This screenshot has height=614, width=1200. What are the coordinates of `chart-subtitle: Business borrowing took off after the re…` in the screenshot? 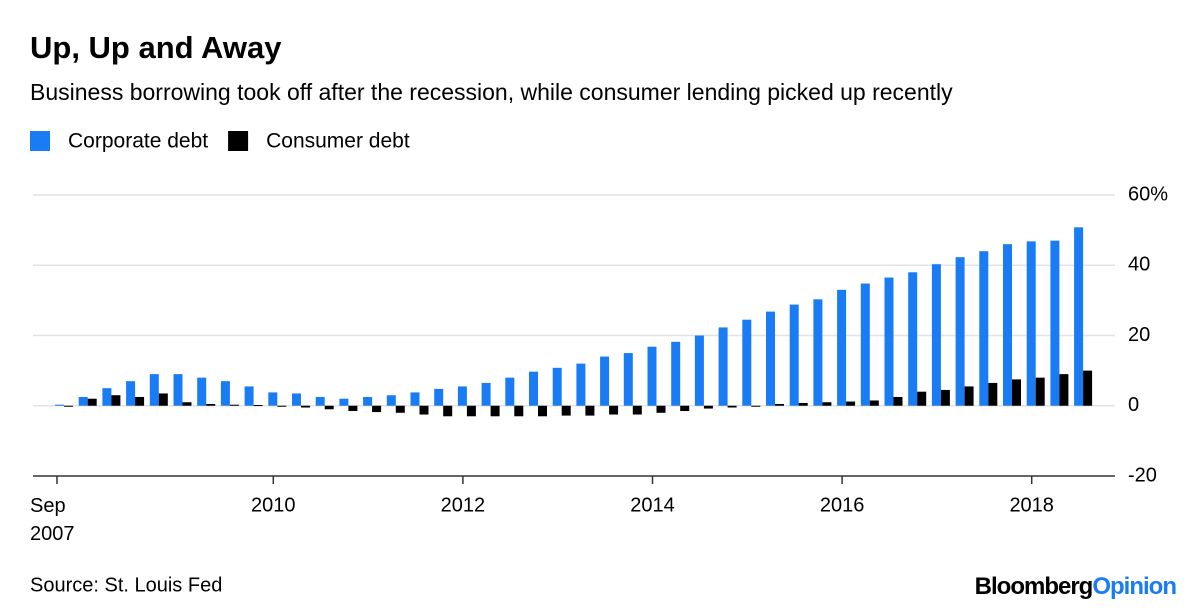 It's located at (491, 92).